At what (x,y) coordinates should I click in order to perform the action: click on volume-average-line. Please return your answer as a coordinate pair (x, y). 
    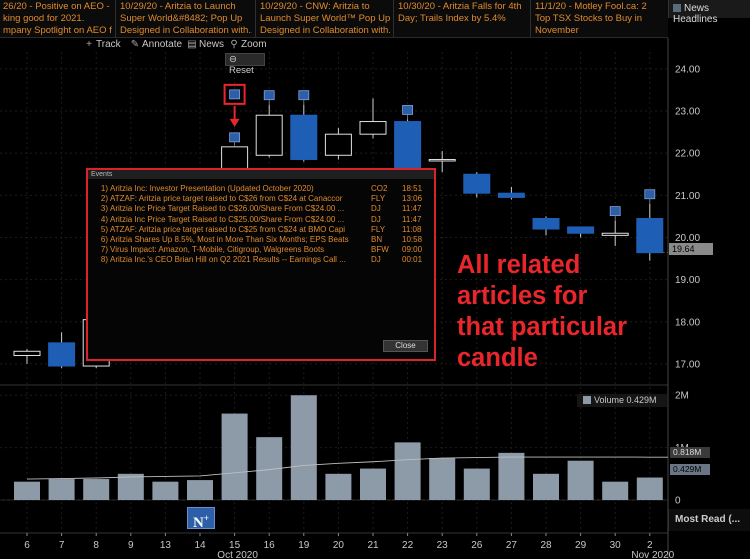
    Looking at the image, I should click on (347, 468).